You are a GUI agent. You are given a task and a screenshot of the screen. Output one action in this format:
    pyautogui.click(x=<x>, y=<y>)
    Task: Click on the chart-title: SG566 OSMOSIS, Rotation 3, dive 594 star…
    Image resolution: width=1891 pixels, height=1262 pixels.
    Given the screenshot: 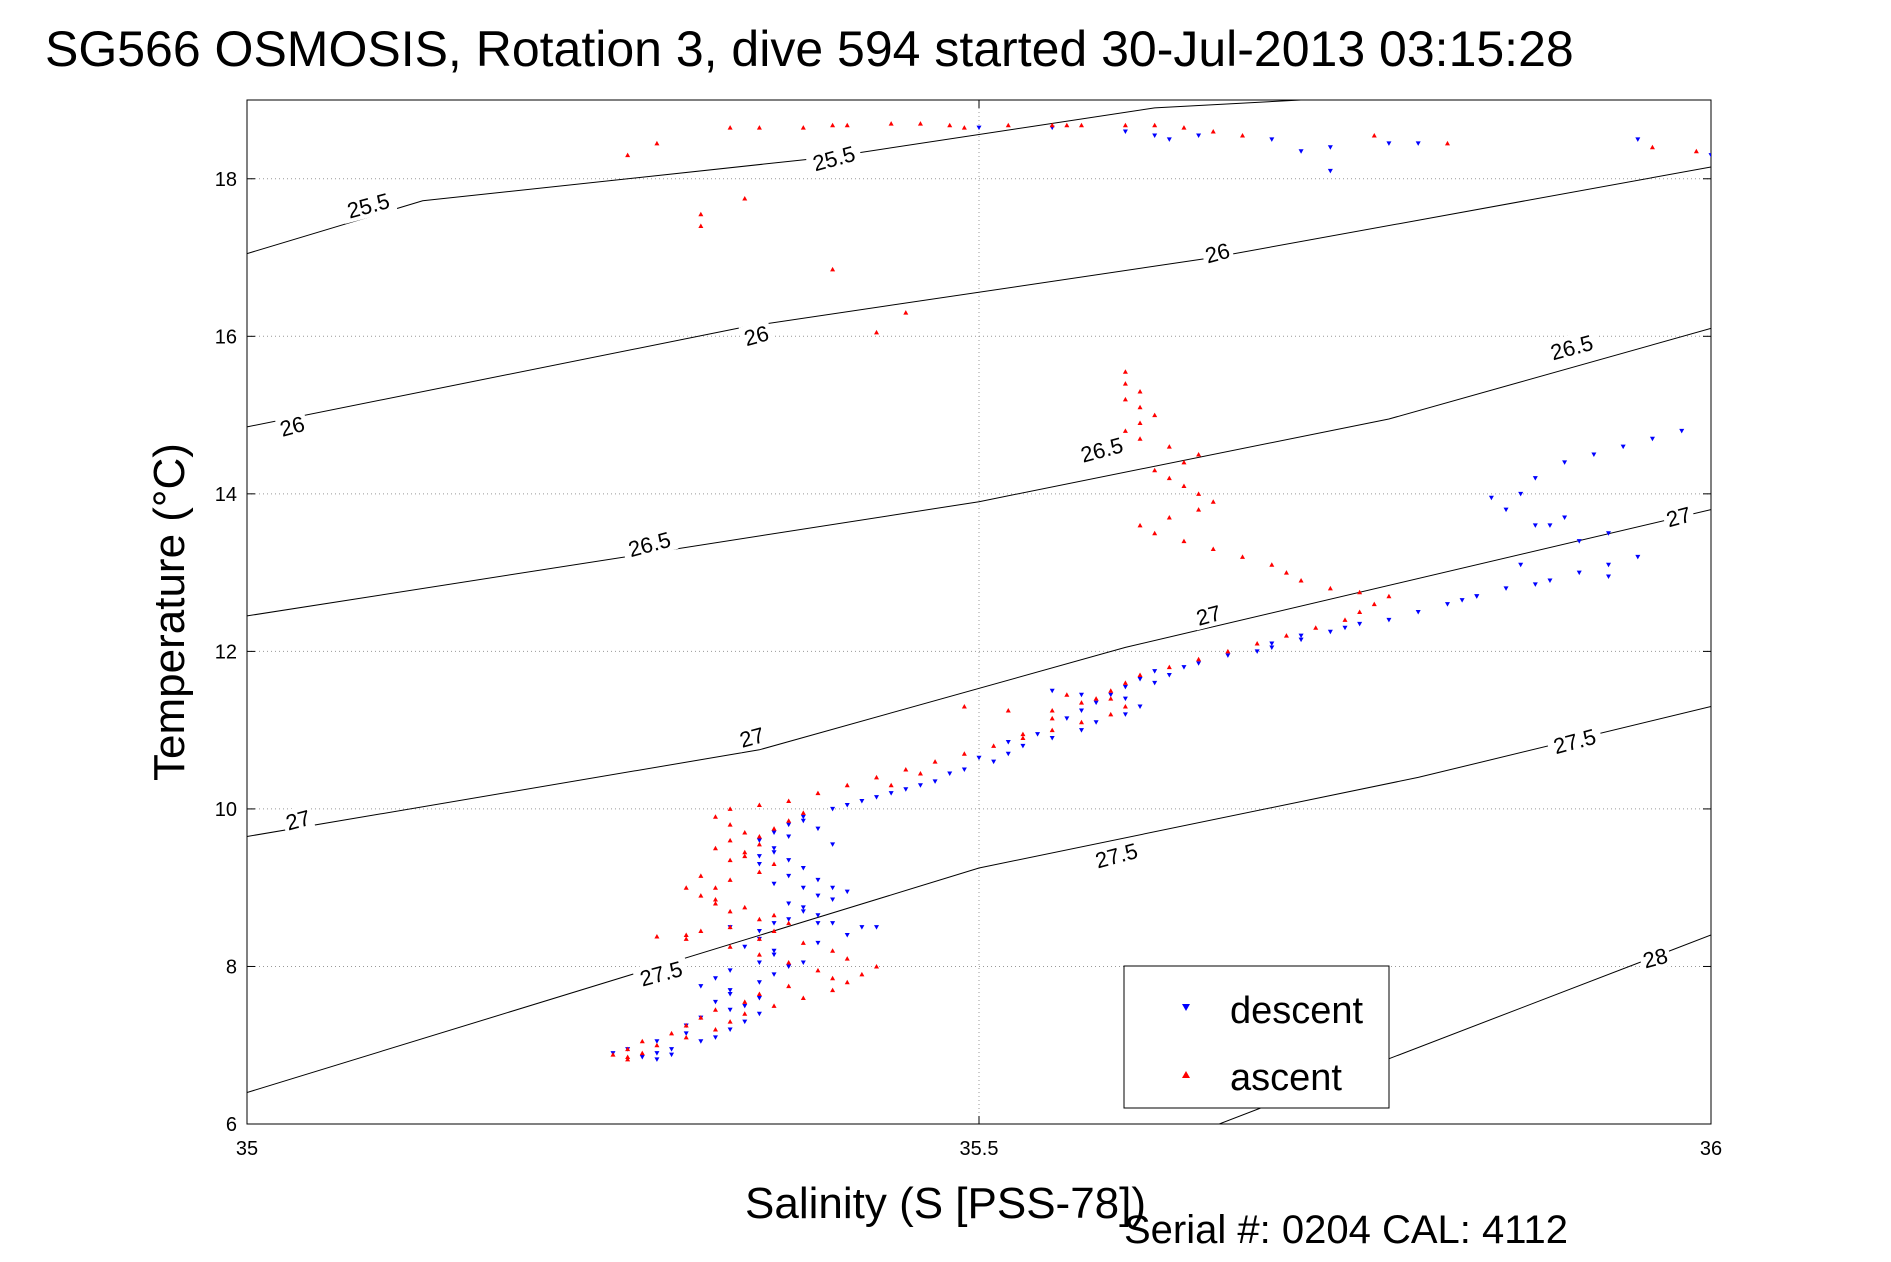 What is the action you would take?
    pyautogui.click(x=809, y=49)
    